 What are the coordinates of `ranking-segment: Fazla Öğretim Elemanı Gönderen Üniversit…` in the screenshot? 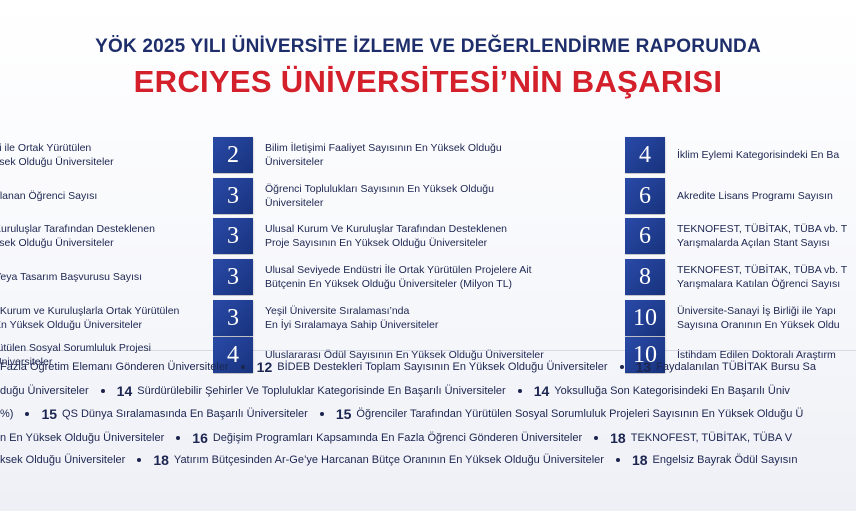 It's located at (114, 367).